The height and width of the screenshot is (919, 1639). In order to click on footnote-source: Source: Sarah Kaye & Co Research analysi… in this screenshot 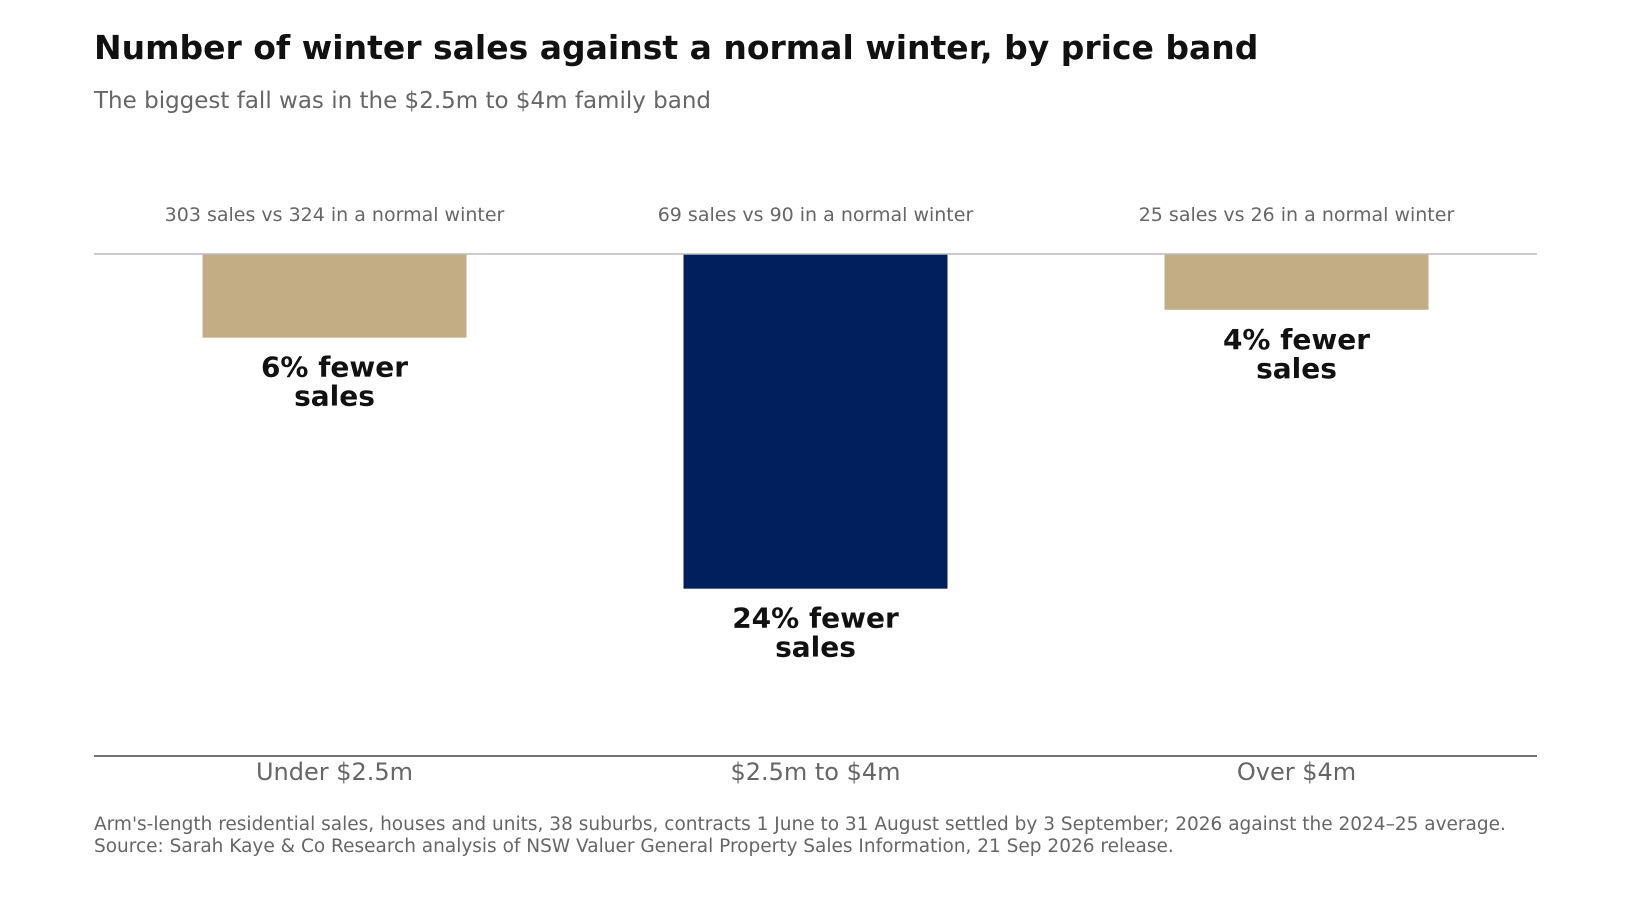, I will do `click(634, 846)`.